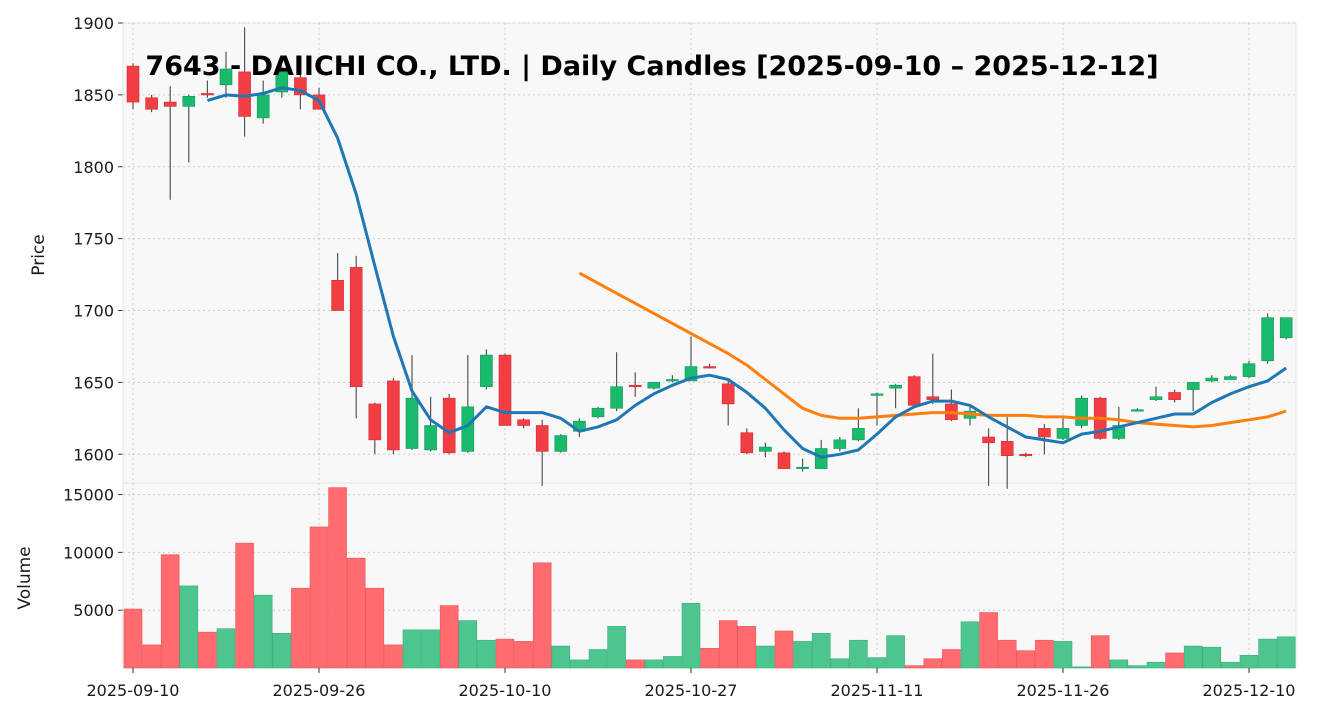 This screenshot has width=1325, height=718. Describe the element at coordinates (93, 311) in the screenshot. I see `price-tick-label: 1700` at that location.